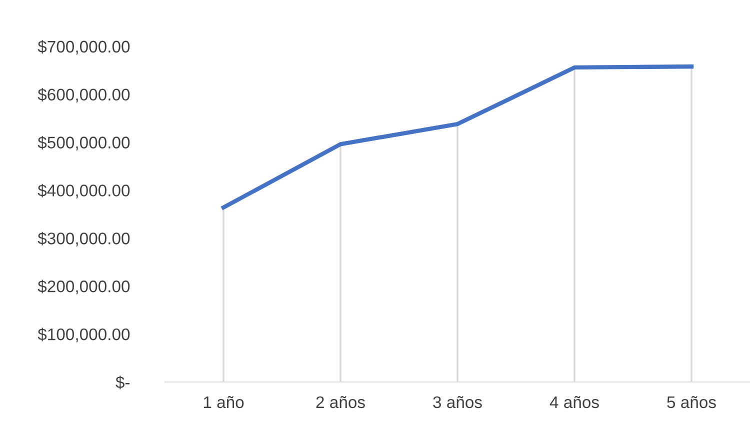 Image resolution: width=750 pixels, height=424 pixels. Describe the element at coordinates (84, 239) in the screenshot. I see `y-tick-label: $300,000.00` at that location.